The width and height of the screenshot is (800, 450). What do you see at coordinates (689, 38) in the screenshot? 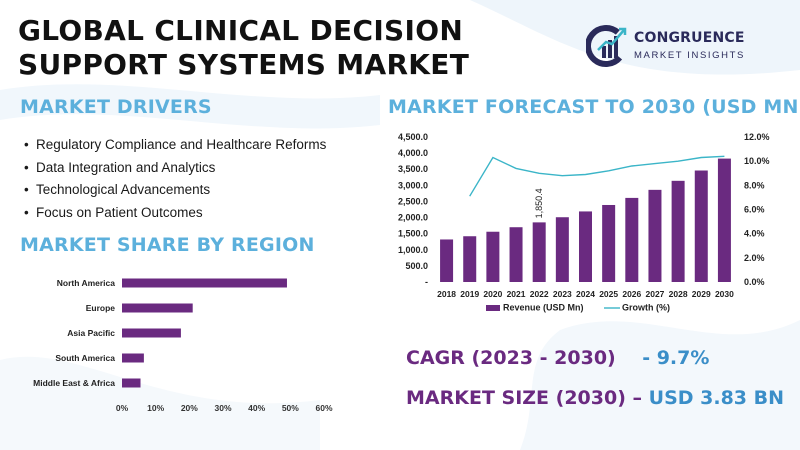
I see `brand-name: CONGRUENCE` at bounding box center [689, 38].